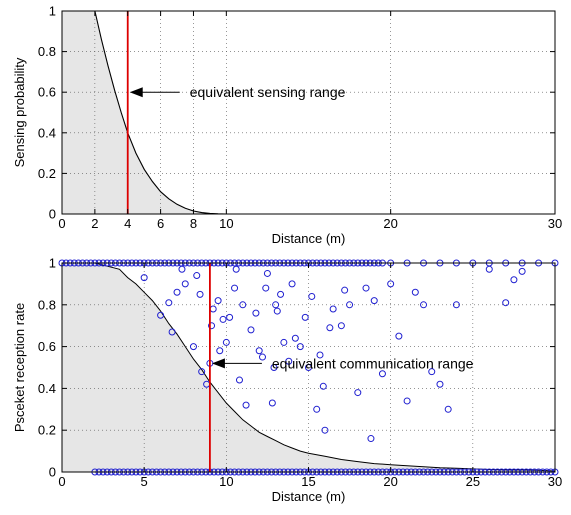 The image size is (571, 515). I want to click on sensing-area-fill, so click(144, 112).